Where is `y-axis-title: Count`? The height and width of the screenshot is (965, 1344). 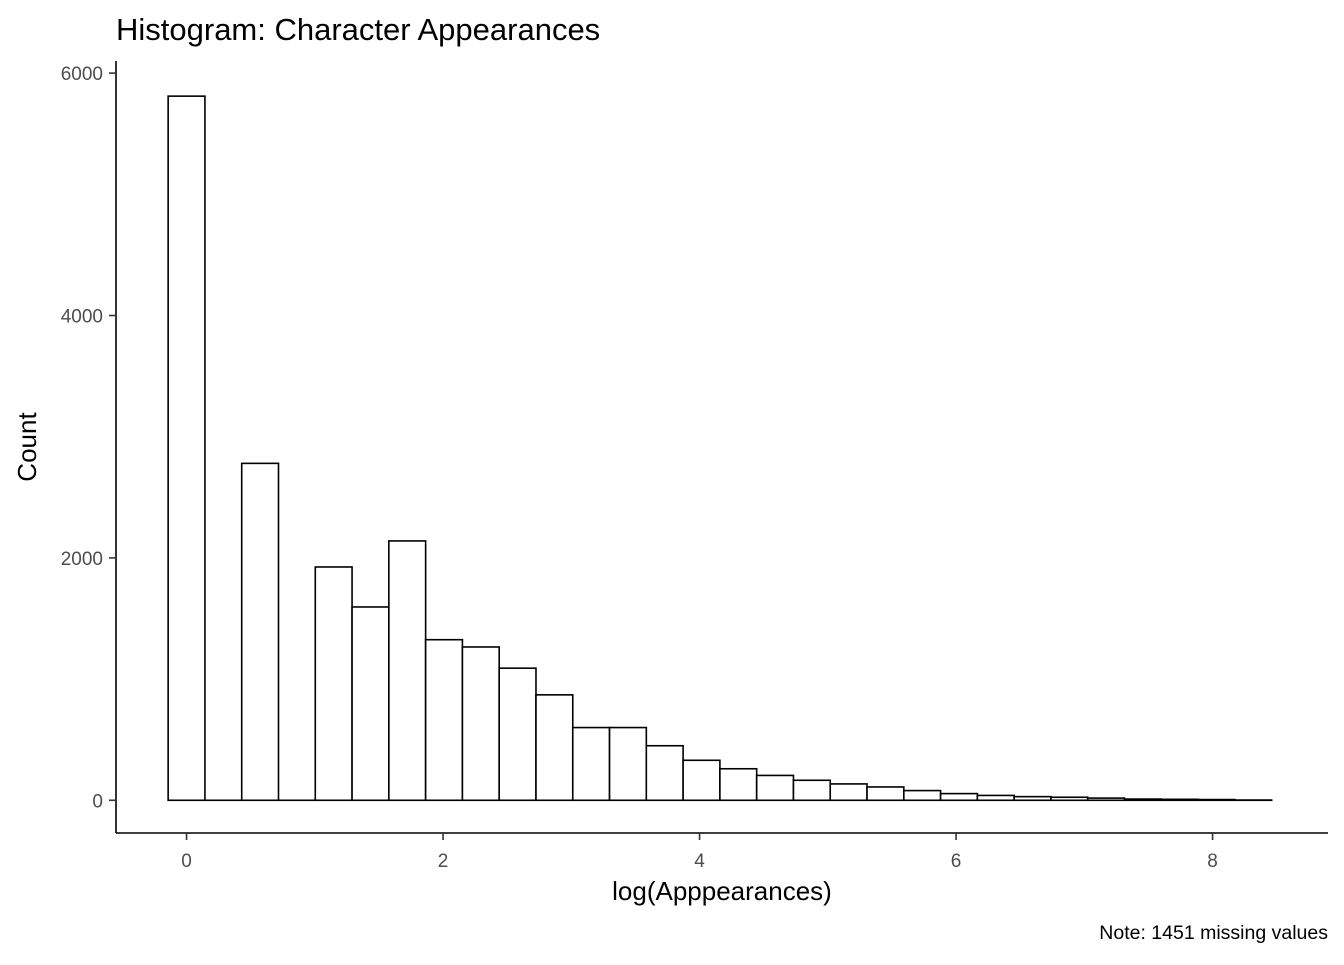
y-axis-title: Count is located at coordinates (27, 447).